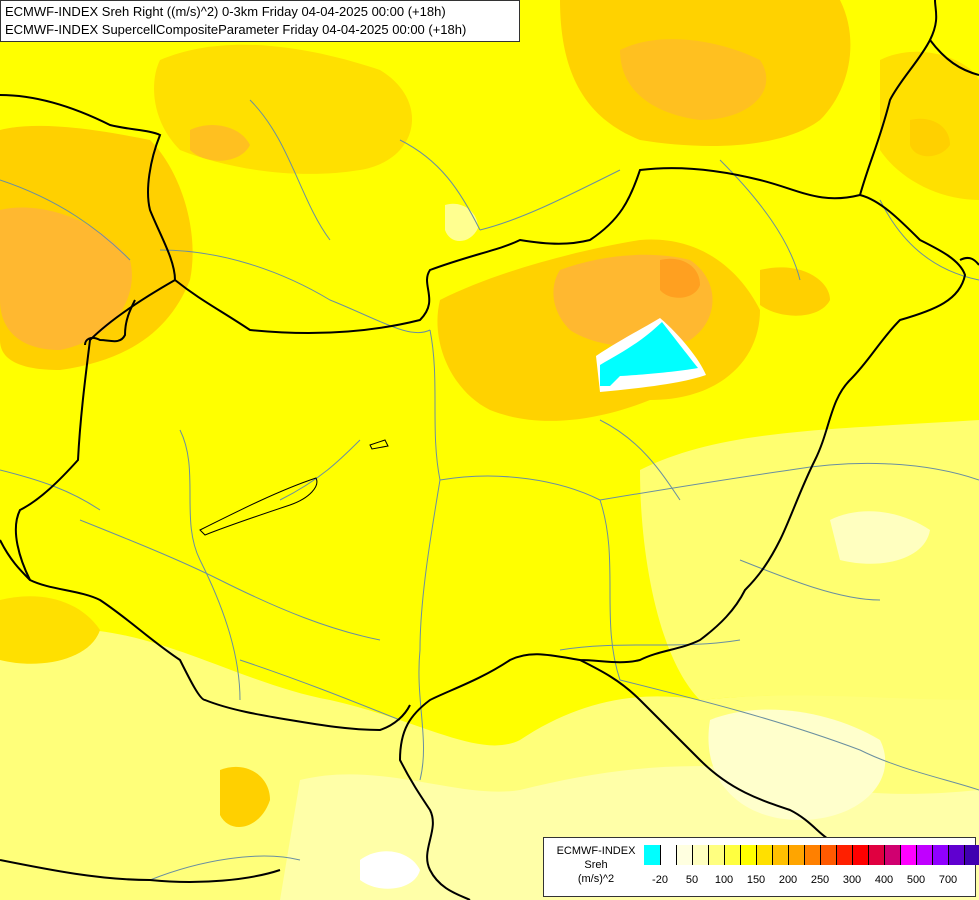  What do you see at coordinates (724, 880) in the screenshot?
I see `legend-tick-label: 100` at bounding box center [724, 880].